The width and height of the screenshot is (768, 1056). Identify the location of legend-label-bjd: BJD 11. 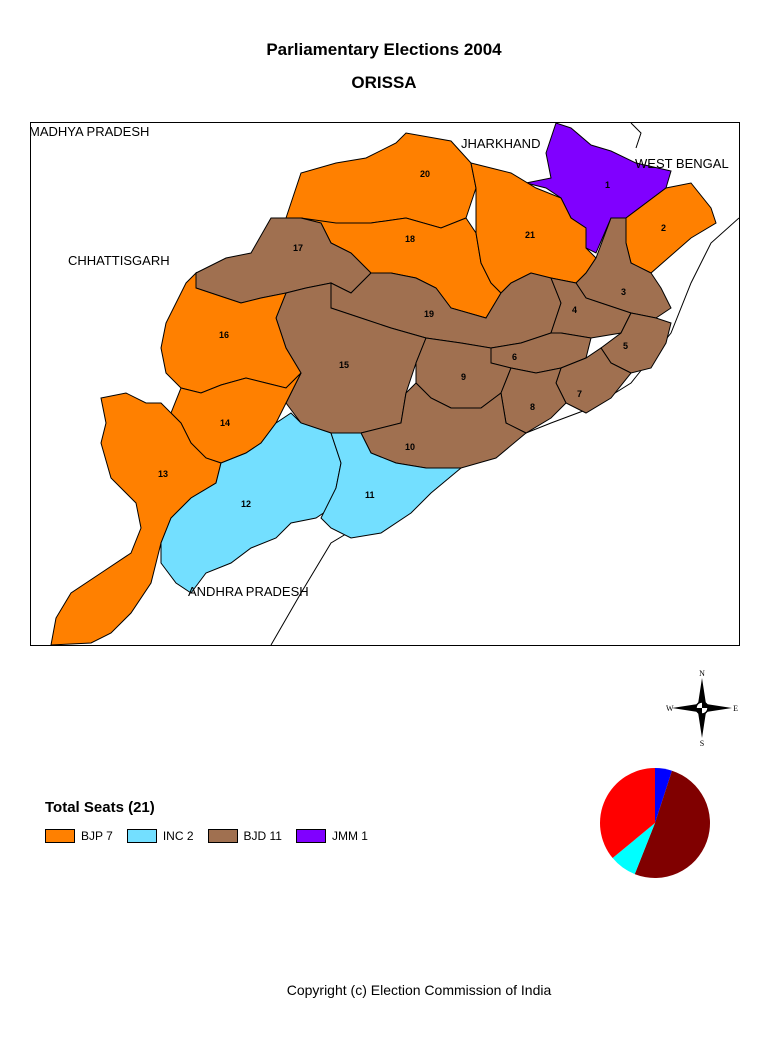
(262, 836).